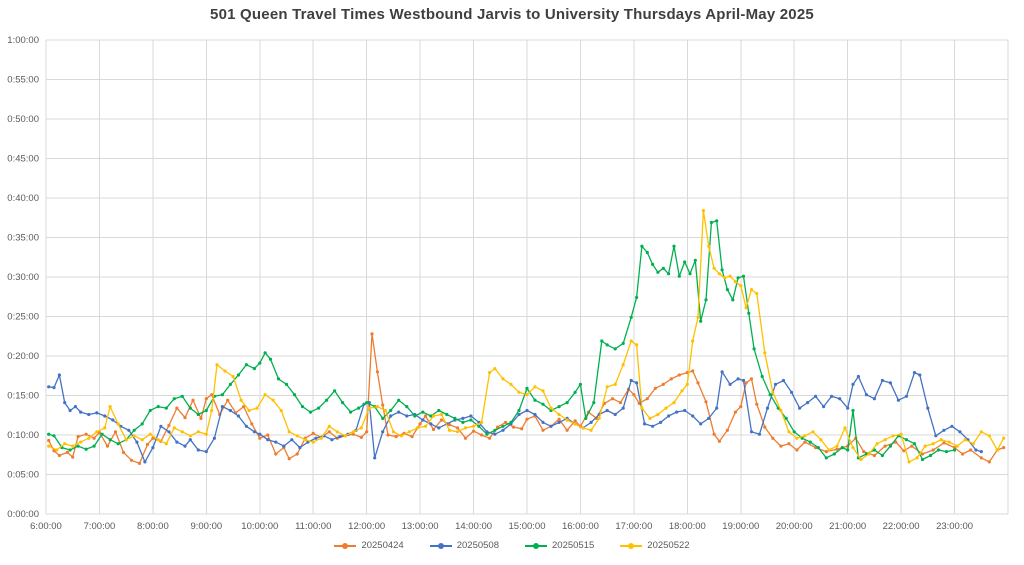  What do you see at coordinates (23, 317) in the screenshot?
I see `svg-text: 0:25:00` at bounding box center [23, 317].